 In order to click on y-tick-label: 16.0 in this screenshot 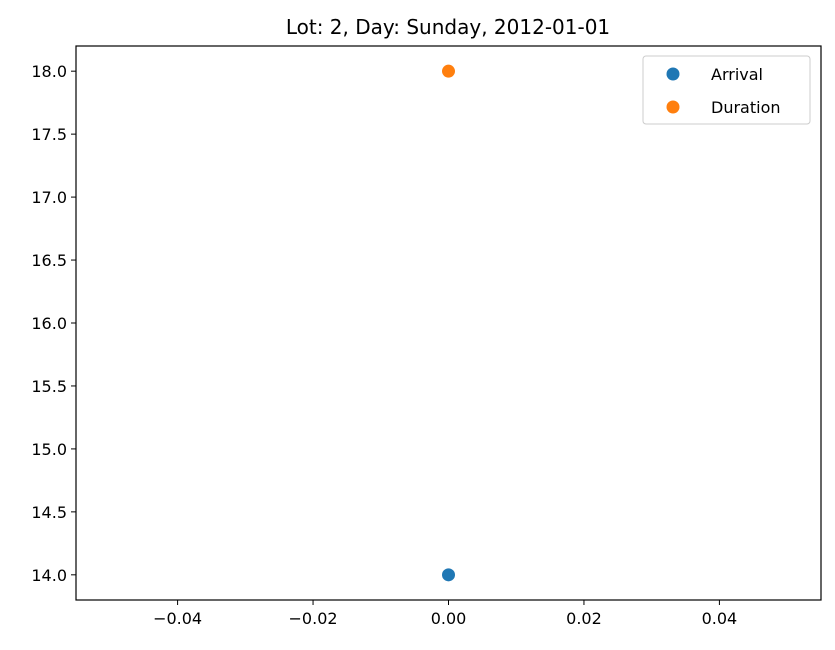, I will do `click(49, 323)`.